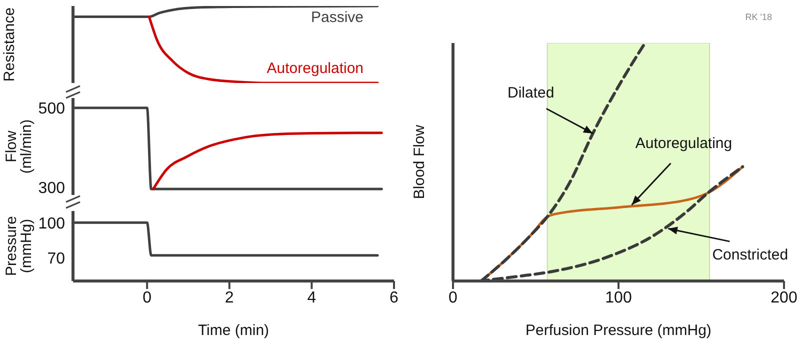 The width and height of the screenshot is (800, 339). Describe the element at coordinates (315, 68) in the screenshot. I see `series-label: Autoregulation` at that location.